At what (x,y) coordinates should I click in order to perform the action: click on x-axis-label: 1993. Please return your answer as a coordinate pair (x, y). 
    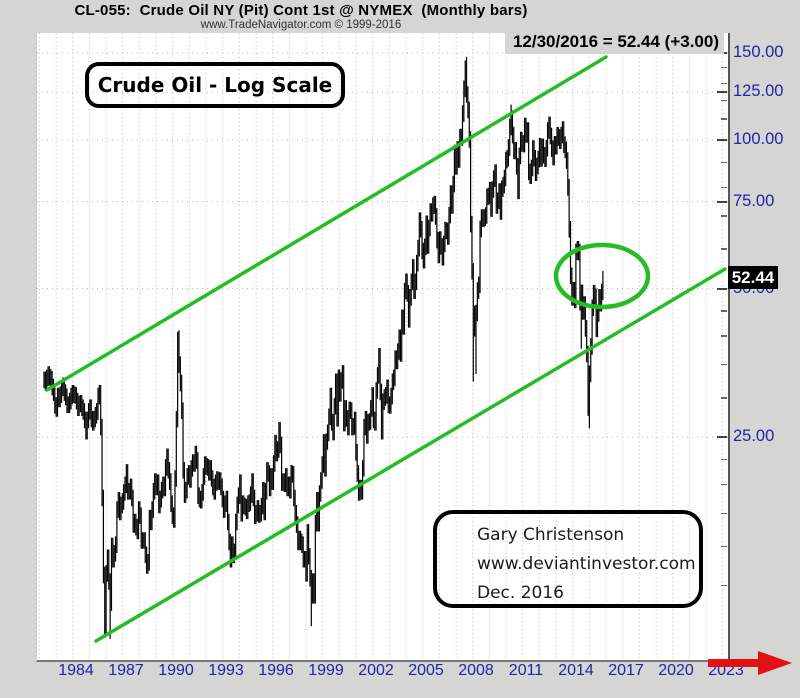
    Looking at the image, I should click on (226, 670).